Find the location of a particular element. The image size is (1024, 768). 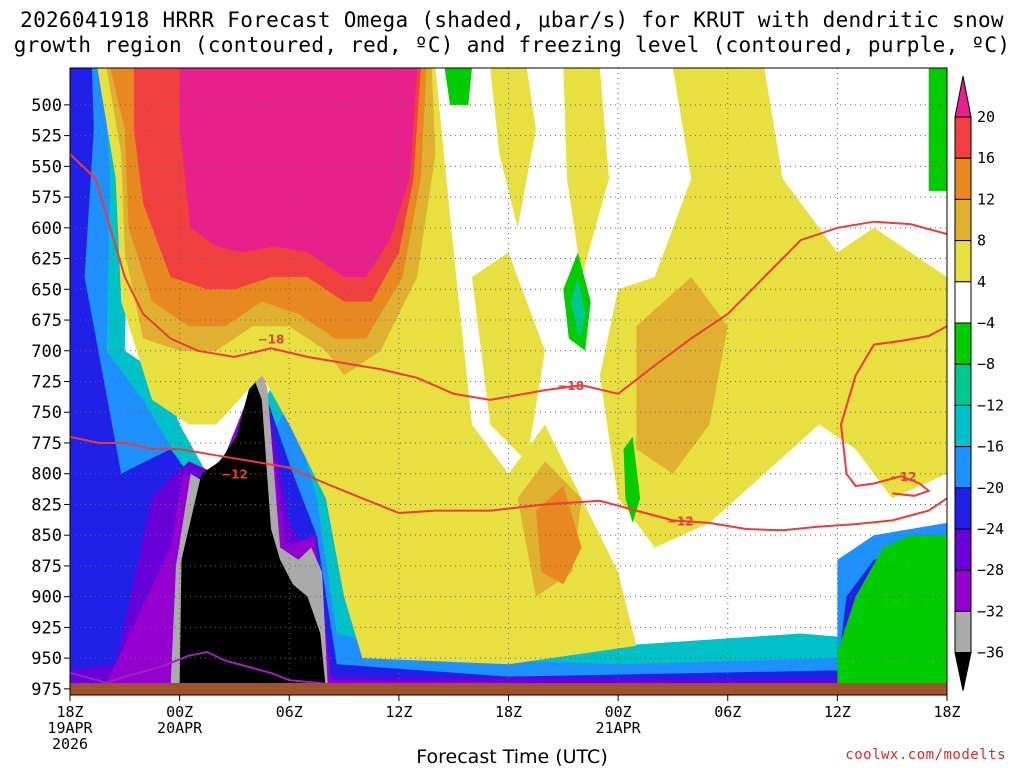

y-tick-label: 525 is located at coordinates (46, 137).